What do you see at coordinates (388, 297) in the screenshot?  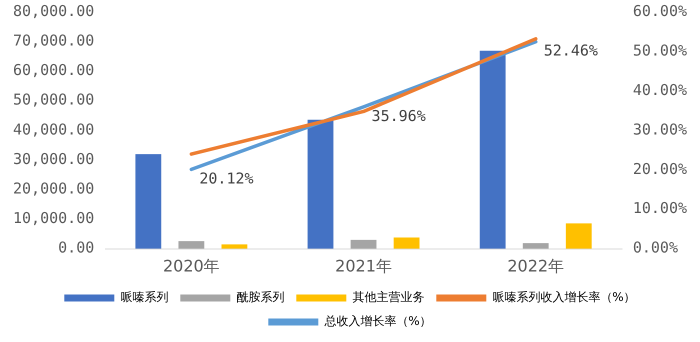 I see `legend-label: 其他主营业务` at bounding box center [388, 297].